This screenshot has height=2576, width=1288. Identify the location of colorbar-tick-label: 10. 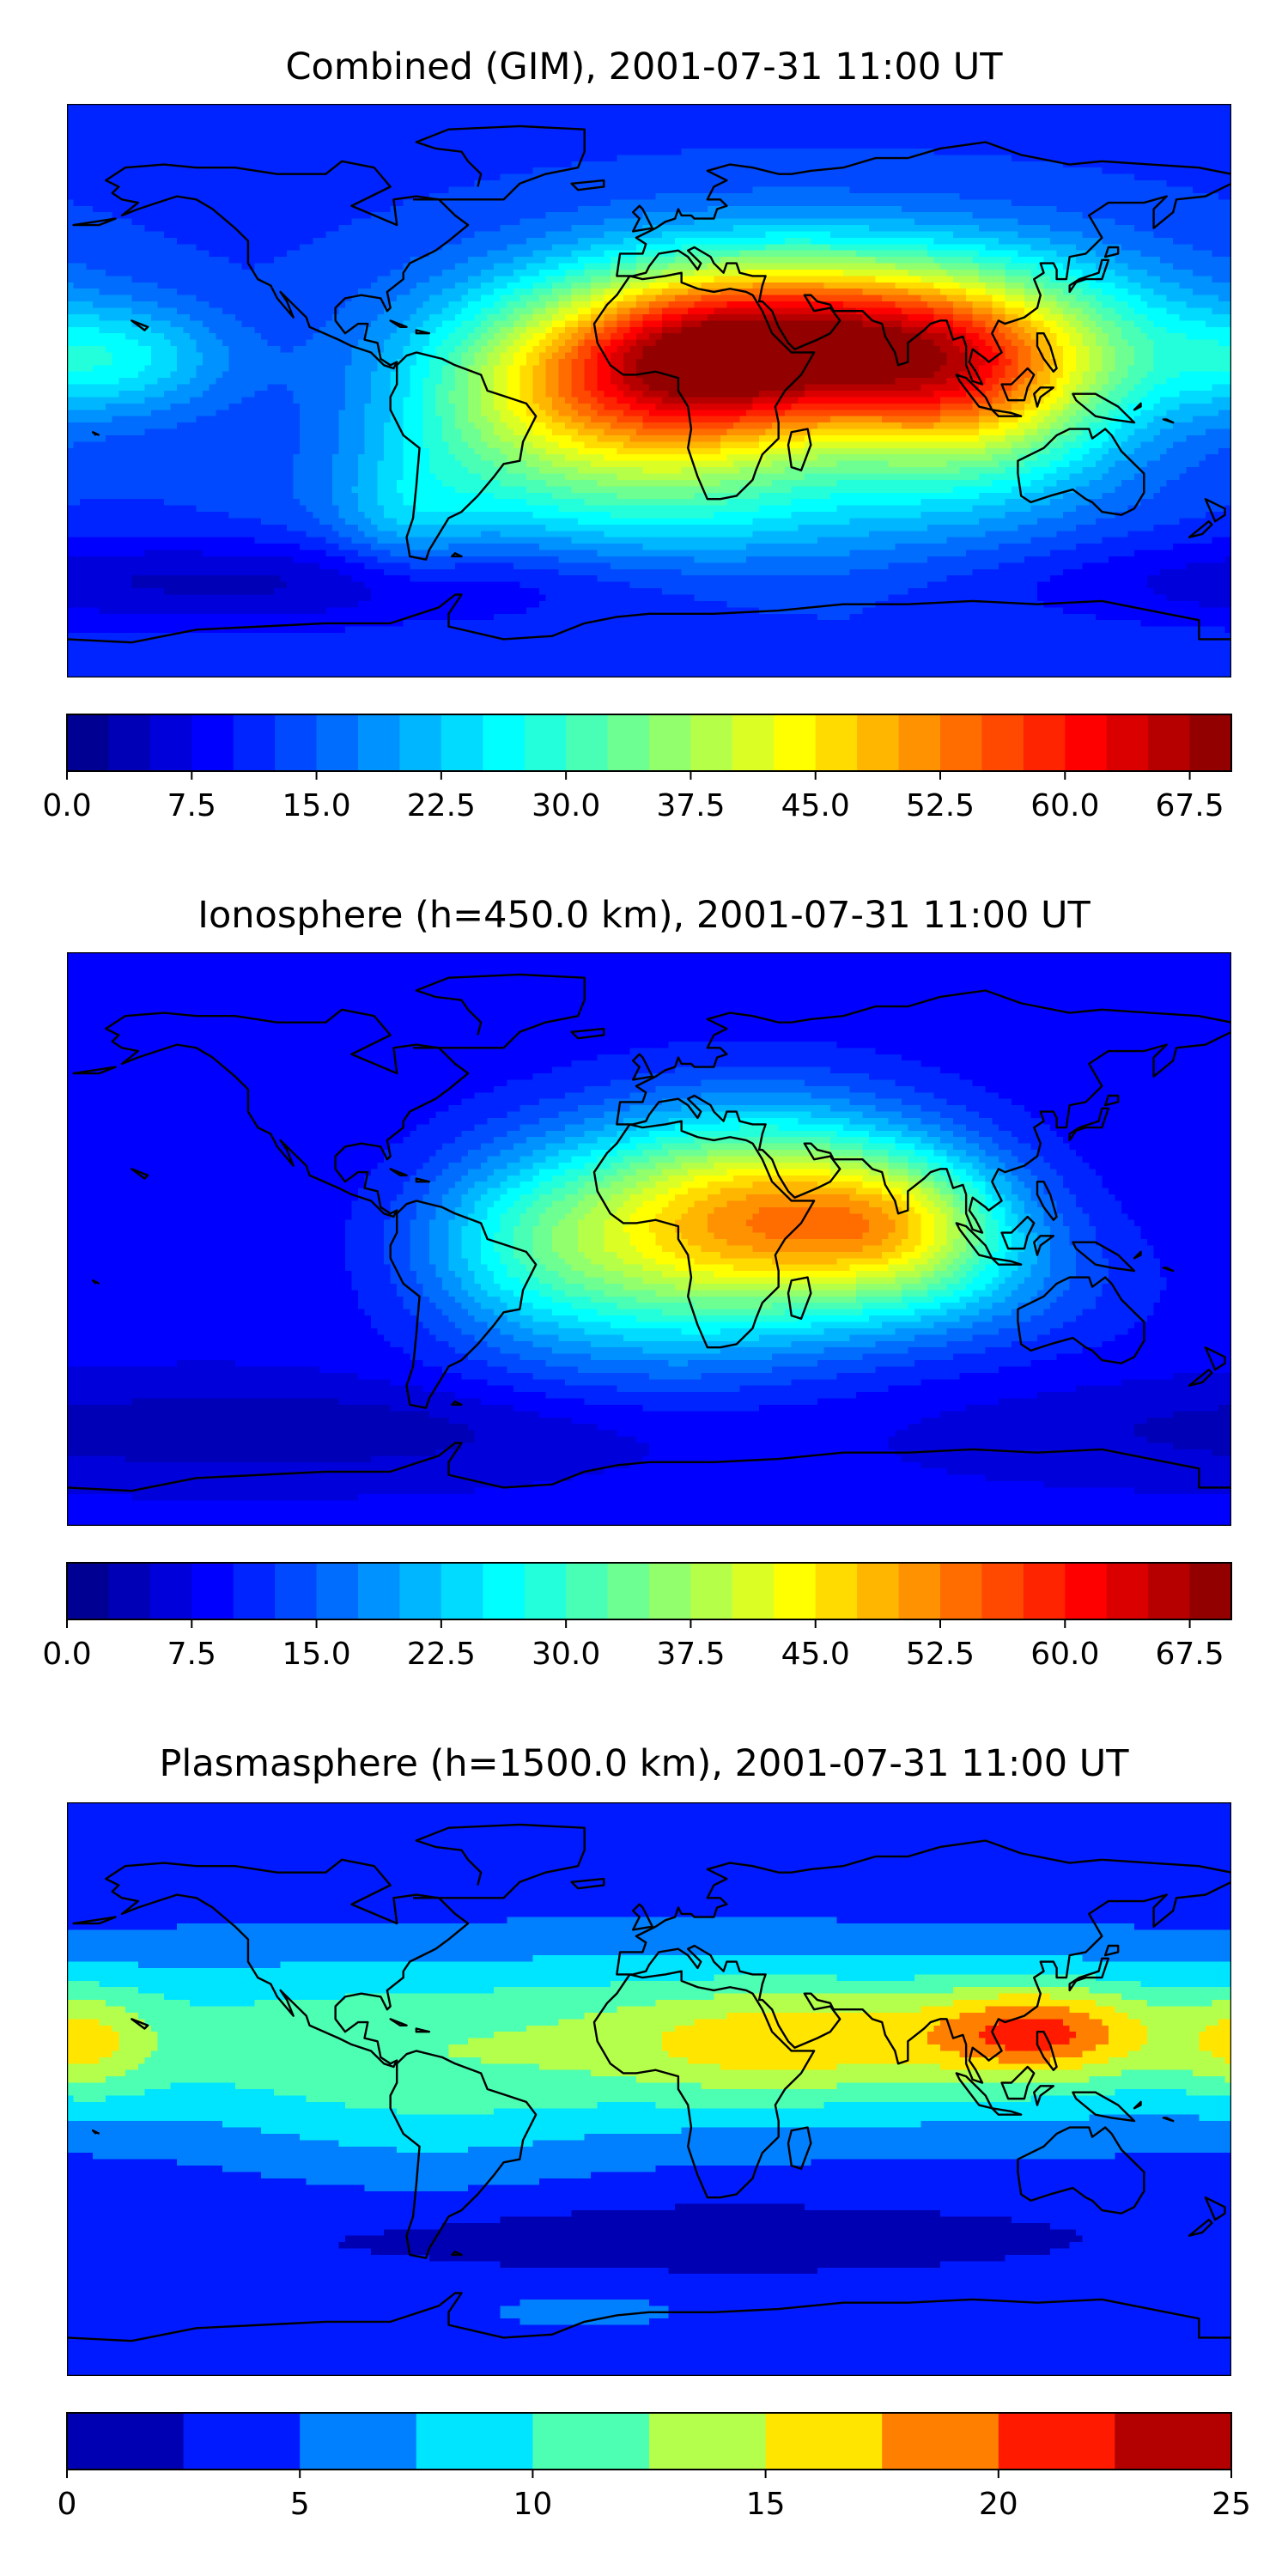
(532, 2504).